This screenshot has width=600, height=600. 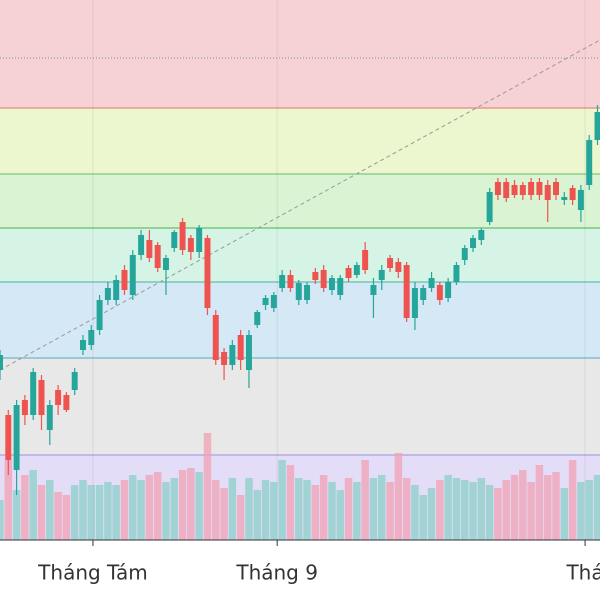 I want to click on x-axis-area, so click(x=300, y=570).